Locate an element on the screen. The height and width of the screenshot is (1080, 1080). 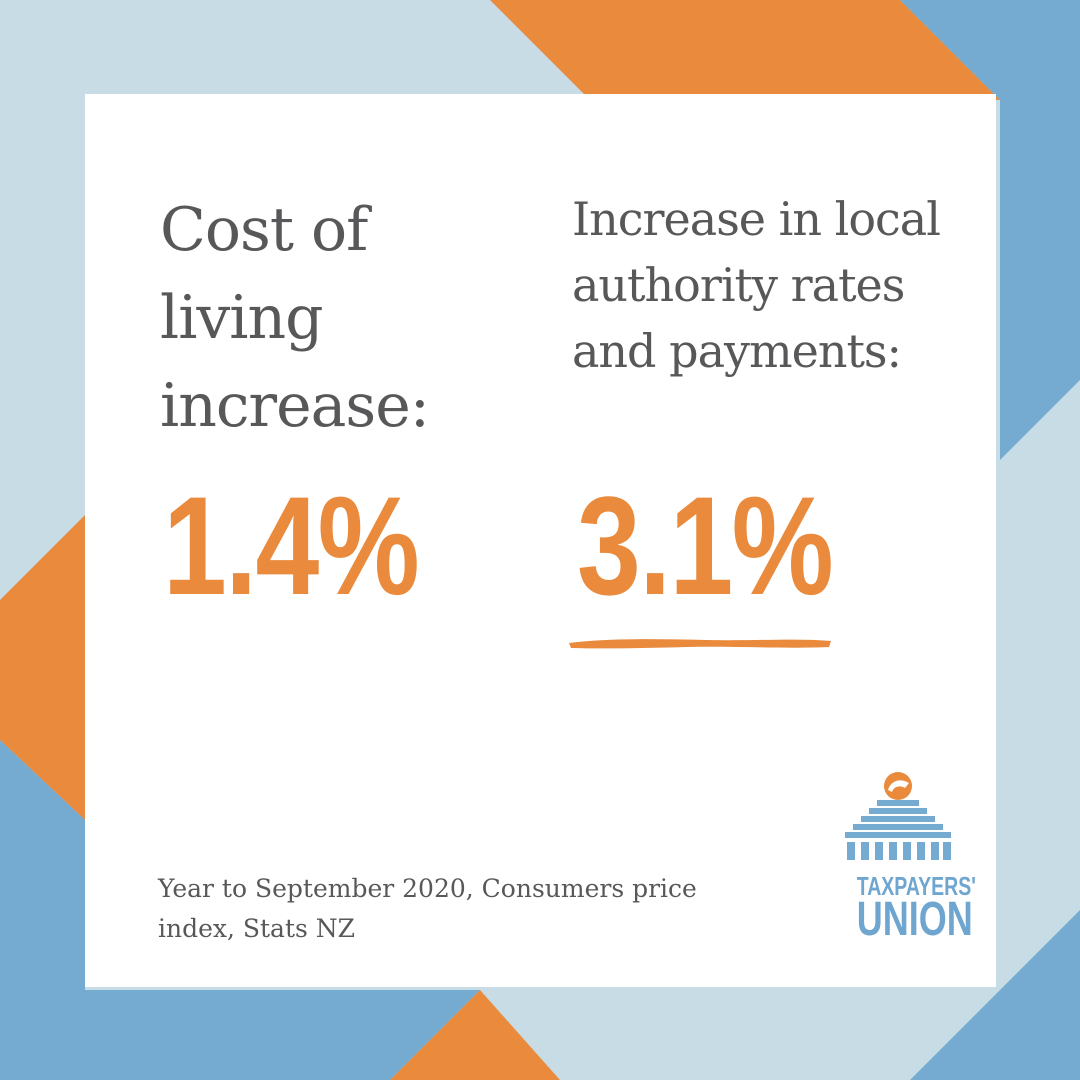
parliament-building-icon is located at coordinates (898, 816).